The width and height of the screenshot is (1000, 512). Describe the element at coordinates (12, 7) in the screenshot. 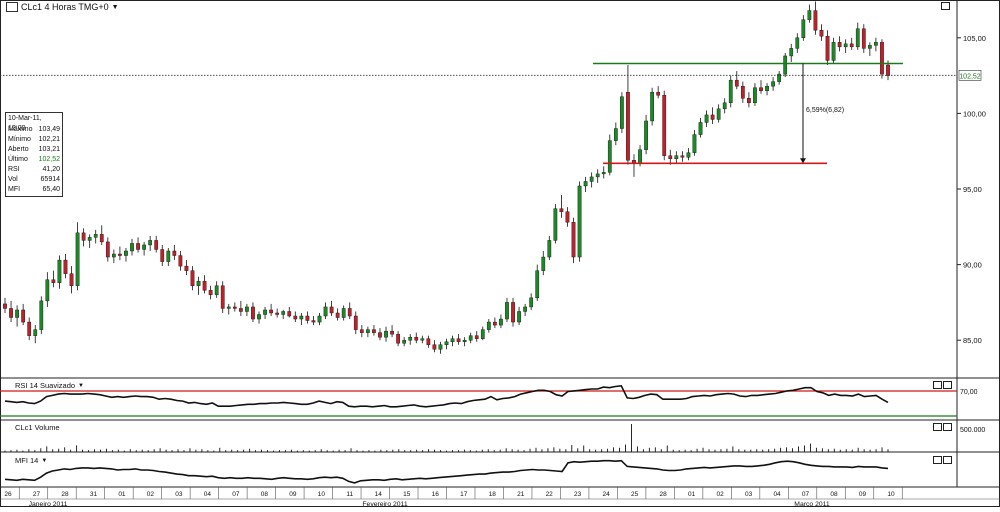

I see `chart-type-icon` at that location.